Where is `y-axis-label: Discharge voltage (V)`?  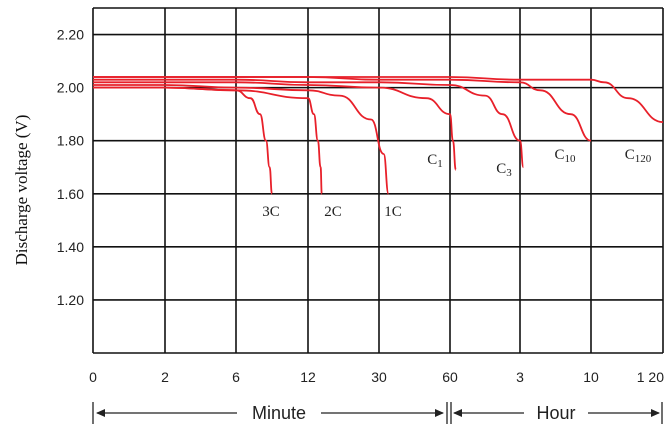 y-axis-label: Discharge voltage (V) is located at coordinates (21, 190).